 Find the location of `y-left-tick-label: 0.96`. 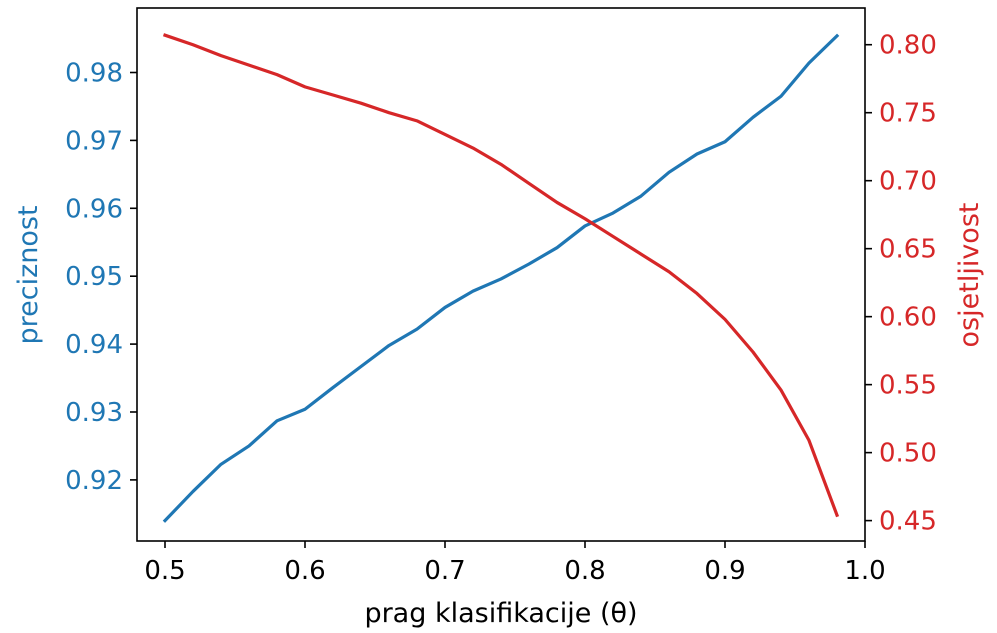

y-left-tick-label: 0.96 is located at coordinates (94, 209).